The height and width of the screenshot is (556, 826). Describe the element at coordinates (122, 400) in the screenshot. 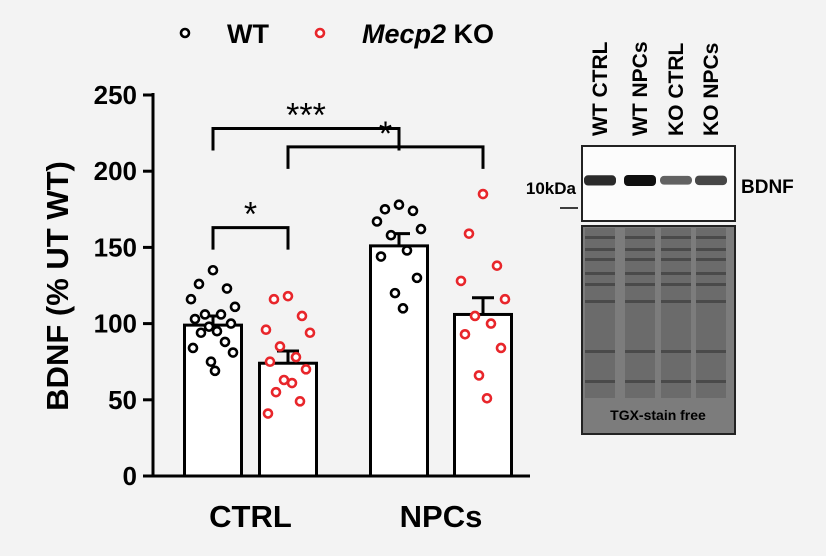

I see `y-tick-label: 50` at that location.